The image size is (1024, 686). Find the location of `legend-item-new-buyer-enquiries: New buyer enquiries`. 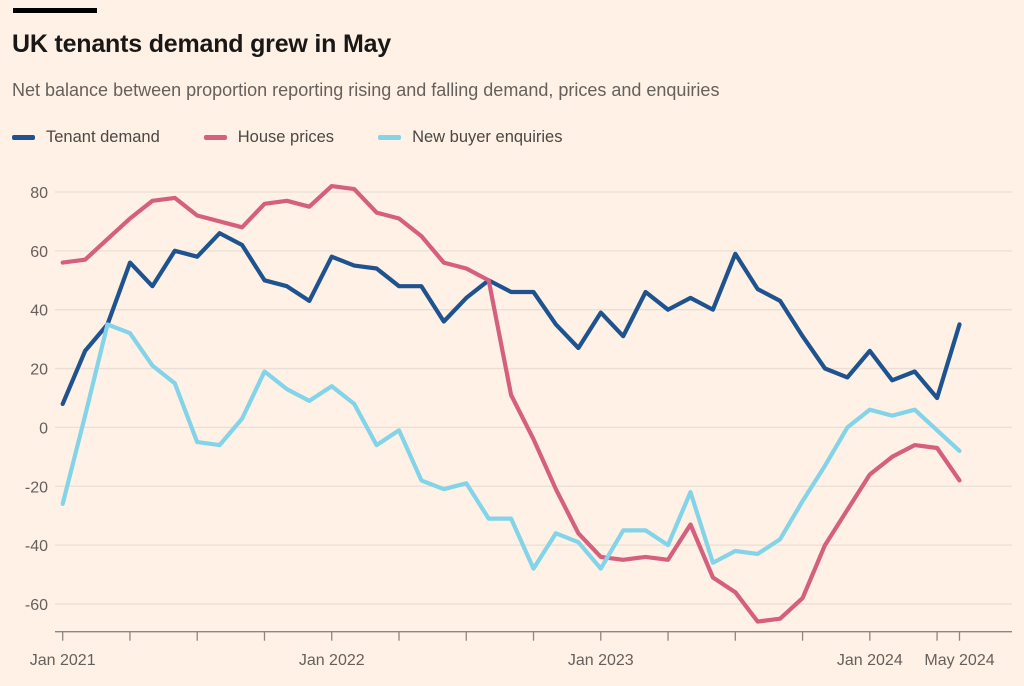

legend-item-new-buyer-enquiries: New buyer enquiries is located at coordinates (470, 137).